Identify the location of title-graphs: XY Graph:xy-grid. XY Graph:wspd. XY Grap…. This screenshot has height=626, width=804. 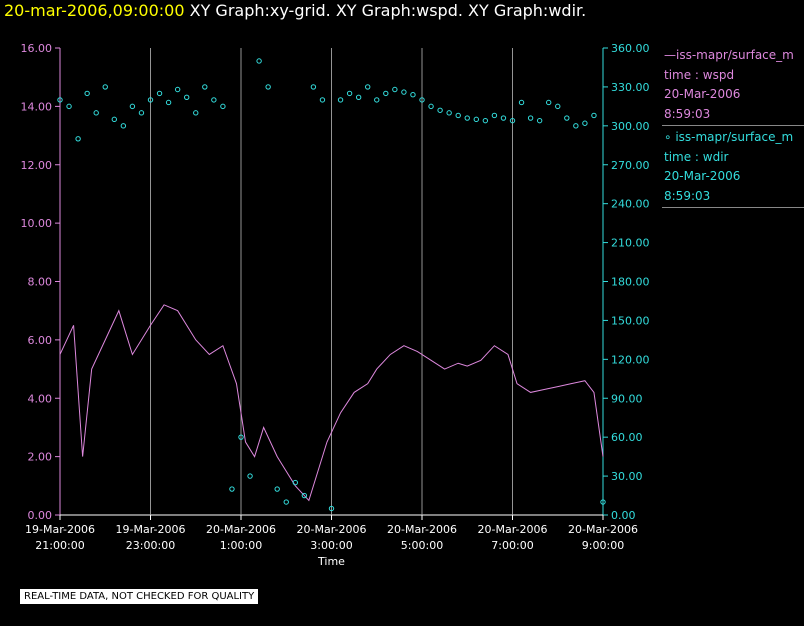
(388, 10).